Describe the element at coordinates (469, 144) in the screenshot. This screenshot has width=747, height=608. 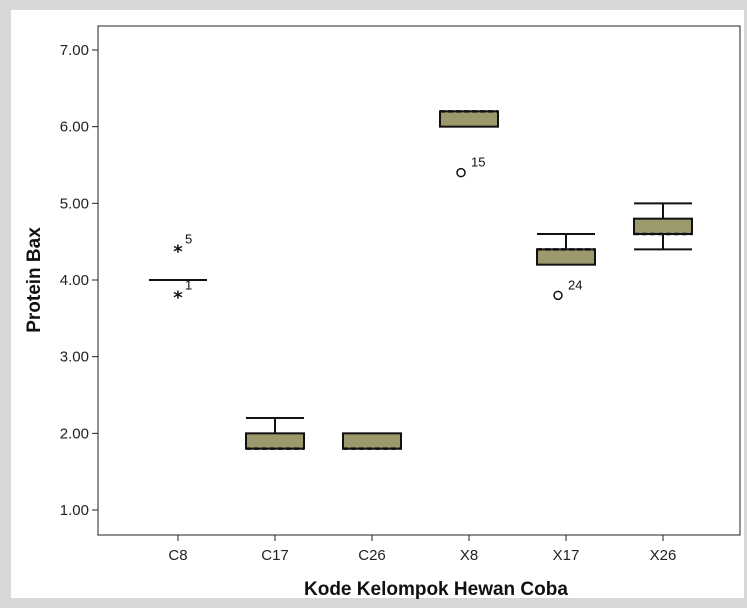
I see `box-x8: 15` at that location.